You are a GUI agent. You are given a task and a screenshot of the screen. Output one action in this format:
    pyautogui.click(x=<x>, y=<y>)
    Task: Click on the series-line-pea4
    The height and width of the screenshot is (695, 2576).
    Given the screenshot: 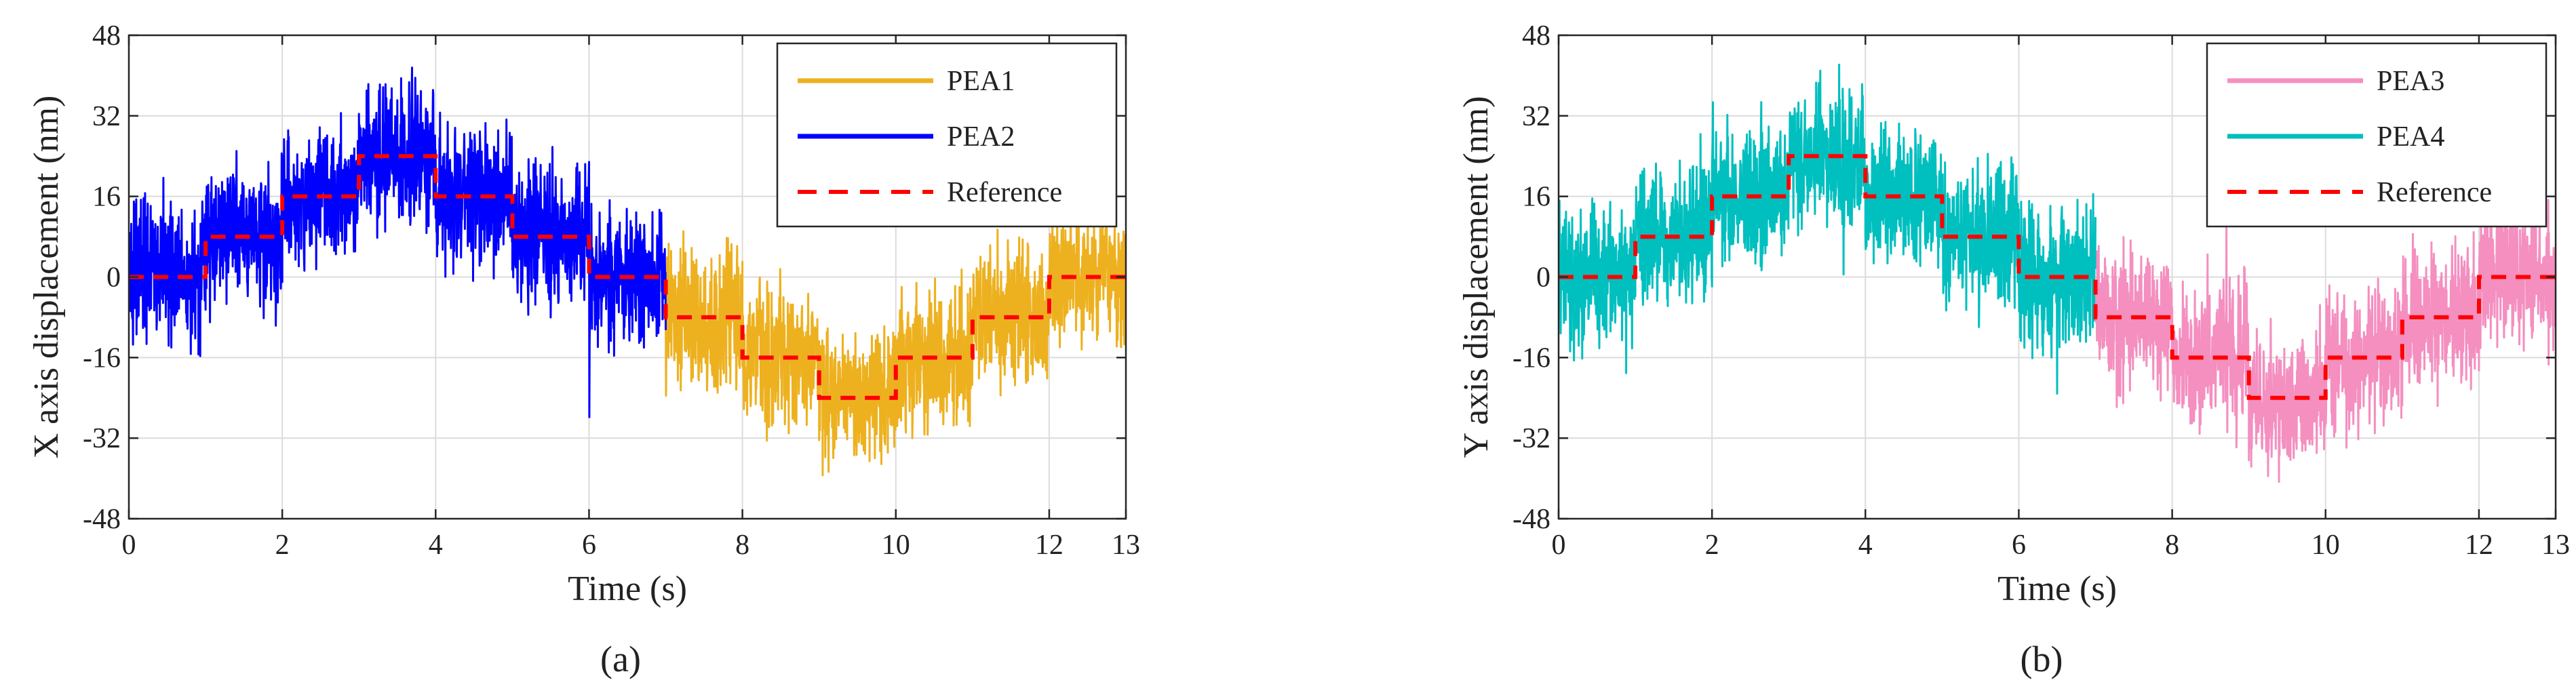 What is the action you would take?
    pyautogui.click(x=1827, y=229)
    